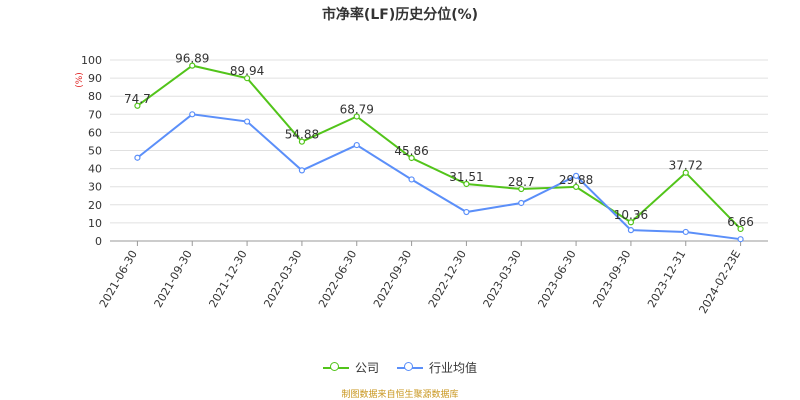 Image resolution: width=800 pixels, height=400 pixels. Describe the element at coordinates (95, 205) in the screenshot. I see `y-tick-label: 20` at that location.